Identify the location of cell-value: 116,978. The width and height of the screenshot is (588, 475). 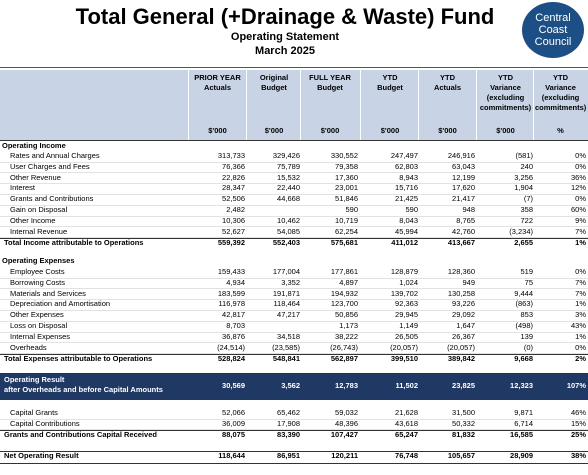
(231, 304).